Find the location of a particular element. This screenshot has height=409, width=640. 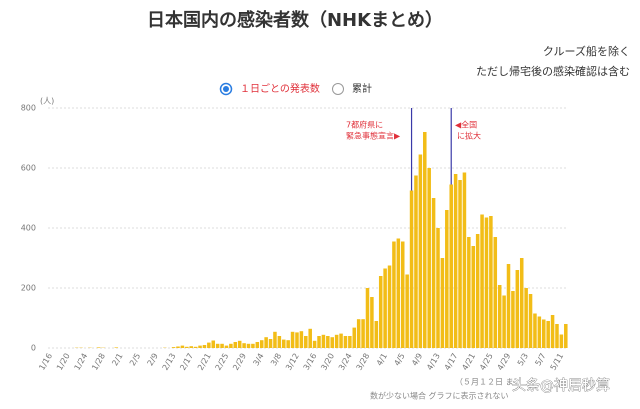

annotation: 緊急事態宣言▶ is located at coordinates (373, 136).